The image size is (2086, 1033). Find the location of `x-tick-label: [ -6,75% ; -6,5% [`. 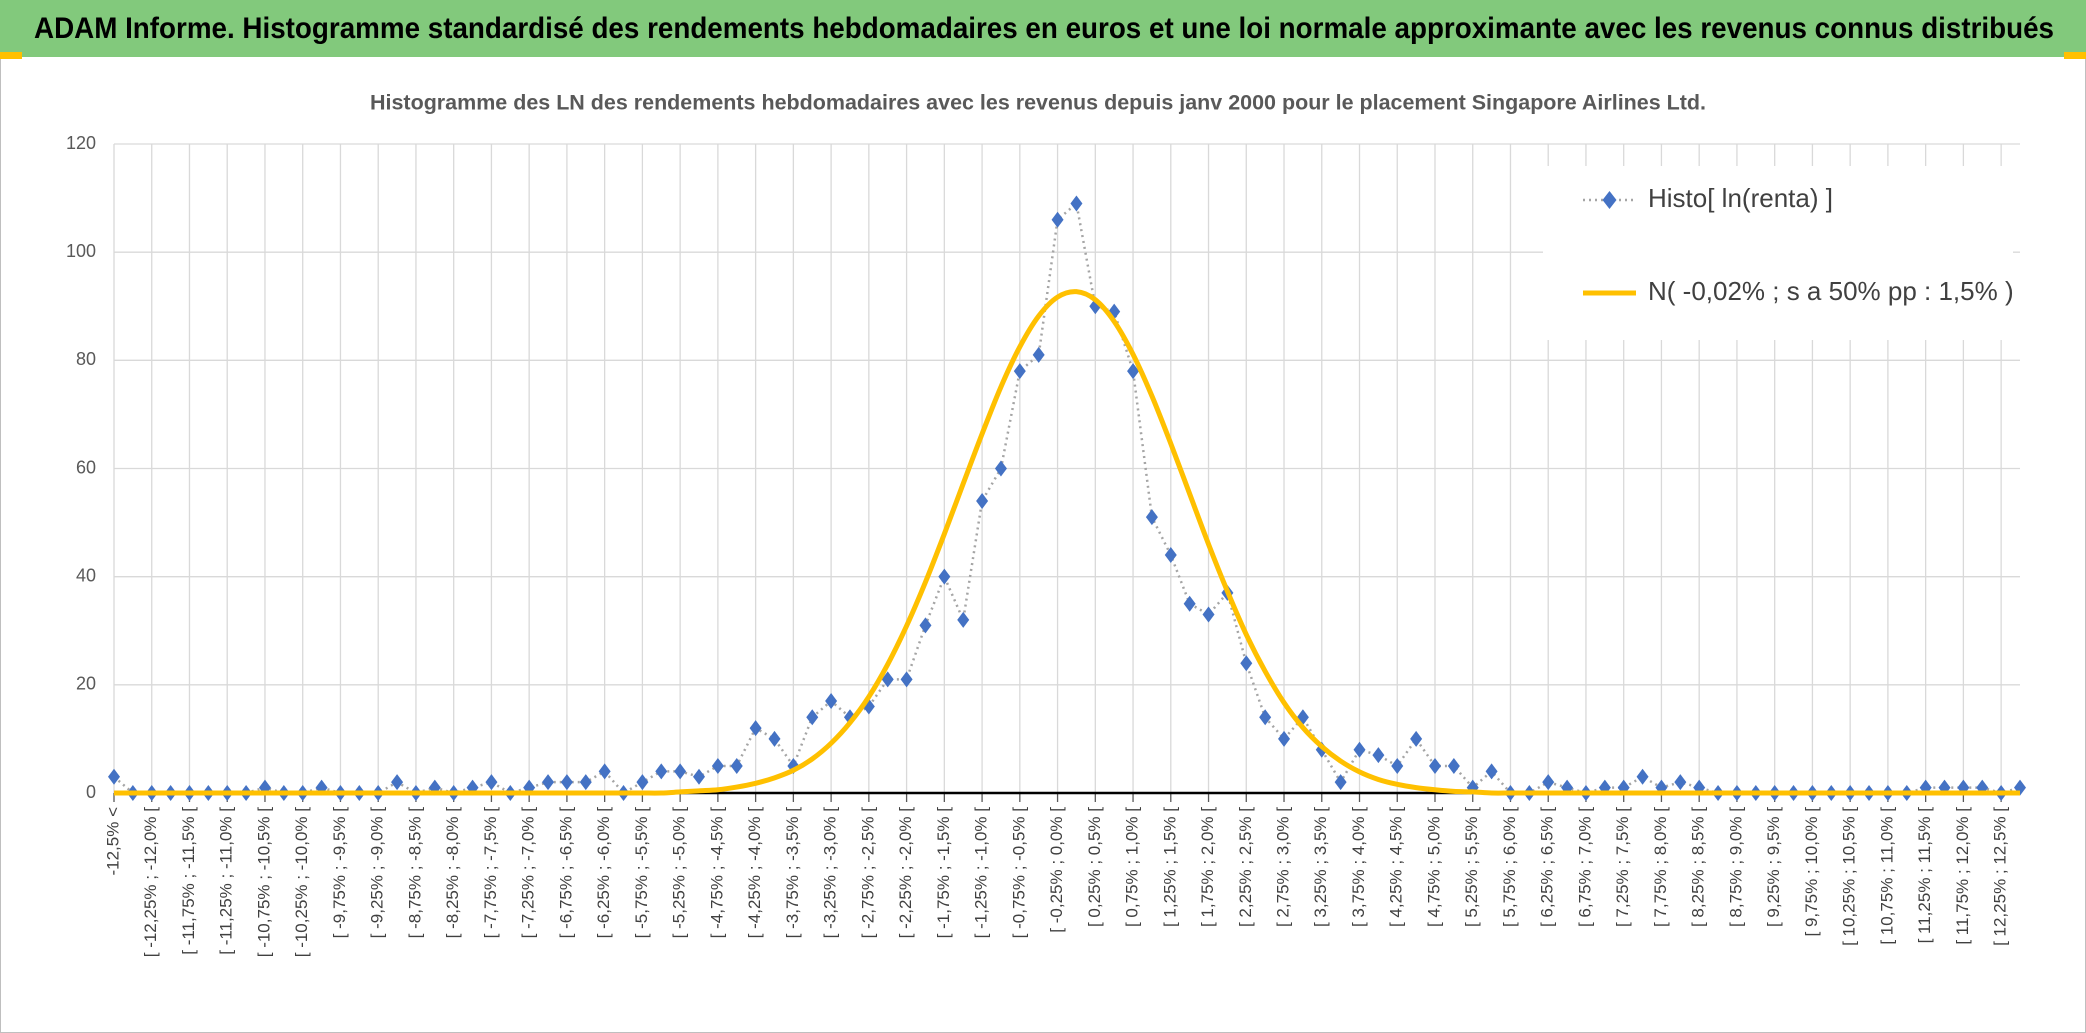

x-tick-label: [ -6,75% ; -6,5% [ is located at coordinates (565, 873).